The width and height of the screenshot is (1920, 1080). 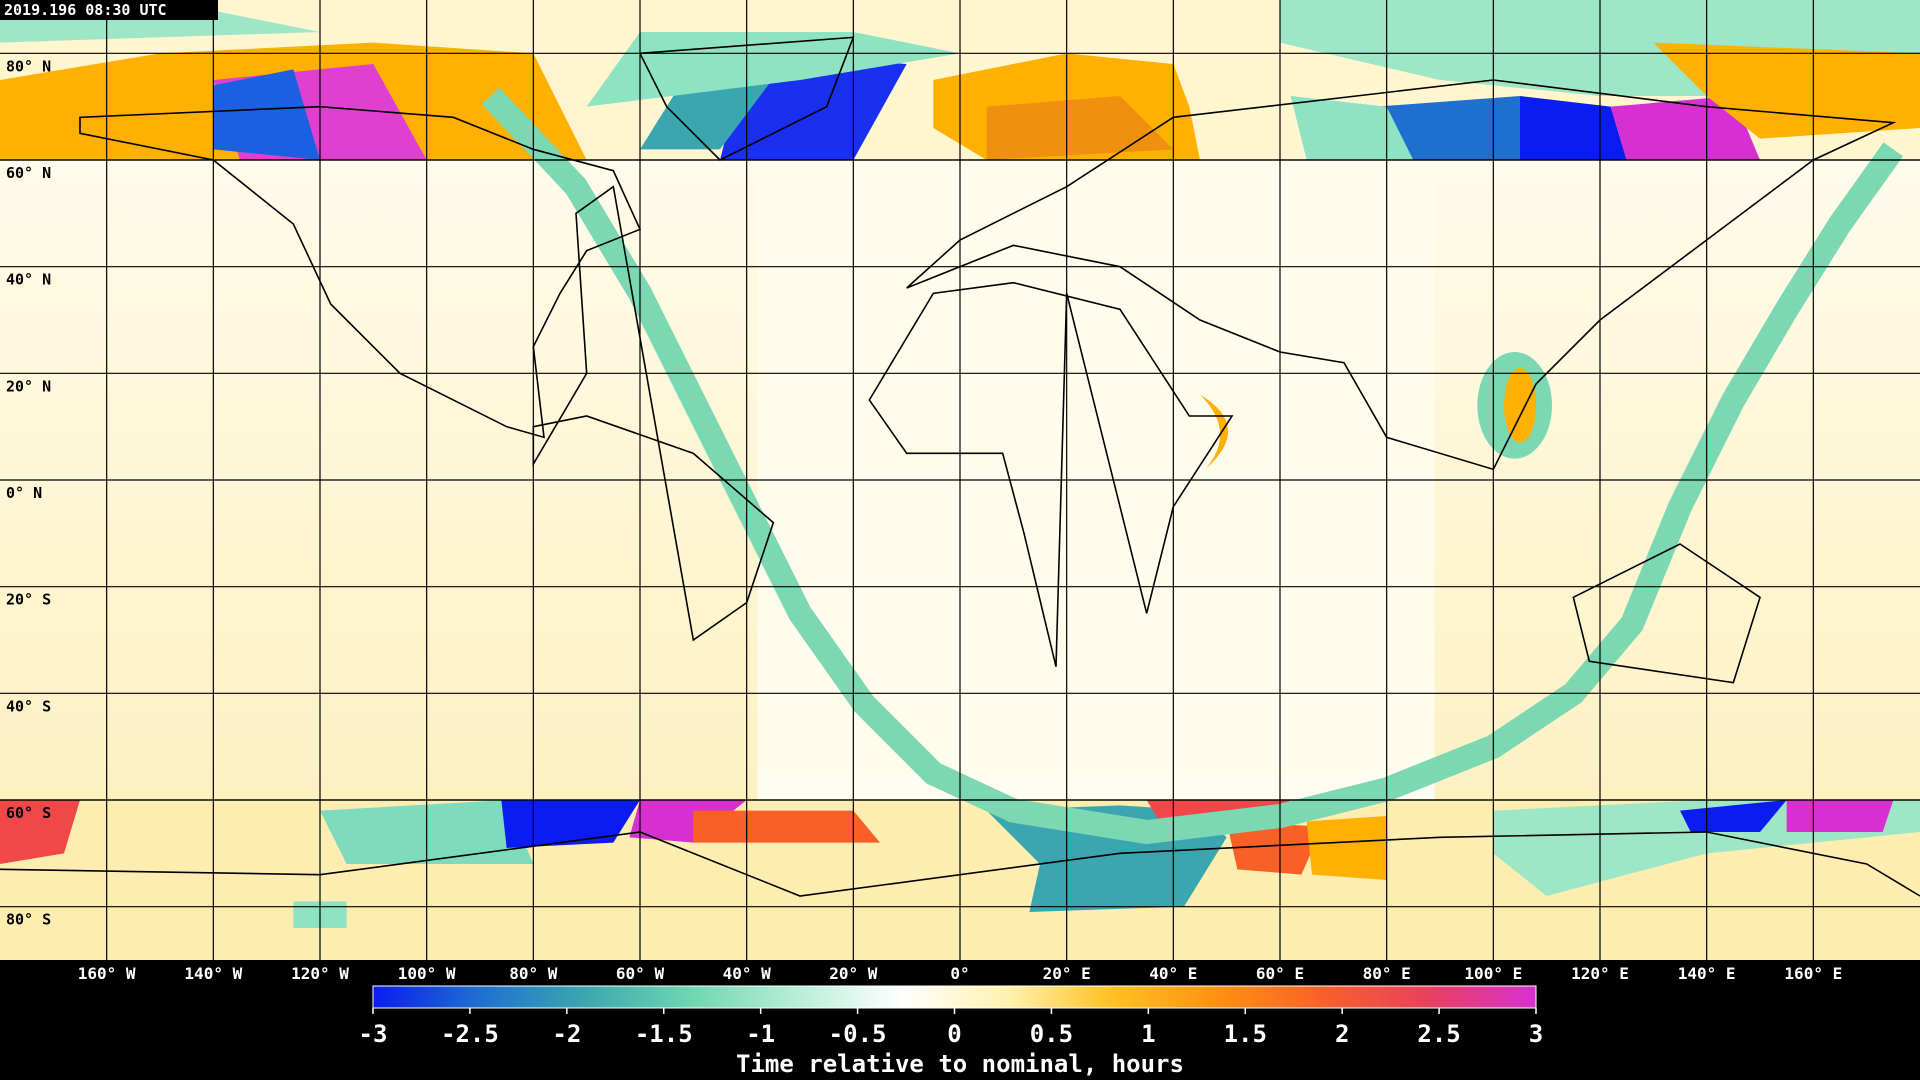 What do you see at coordinates (28, 920) in the screenshot?
I see `lat-label: 80° S` at bounding box center [28, 920].